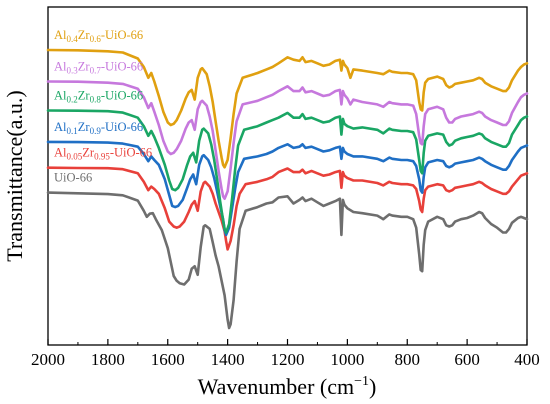 The height and width of the screenshot is (404, 550). Describe the element at coordinates (408, 359) in the screenshot. I see `x-tick-label: 800` at that location.